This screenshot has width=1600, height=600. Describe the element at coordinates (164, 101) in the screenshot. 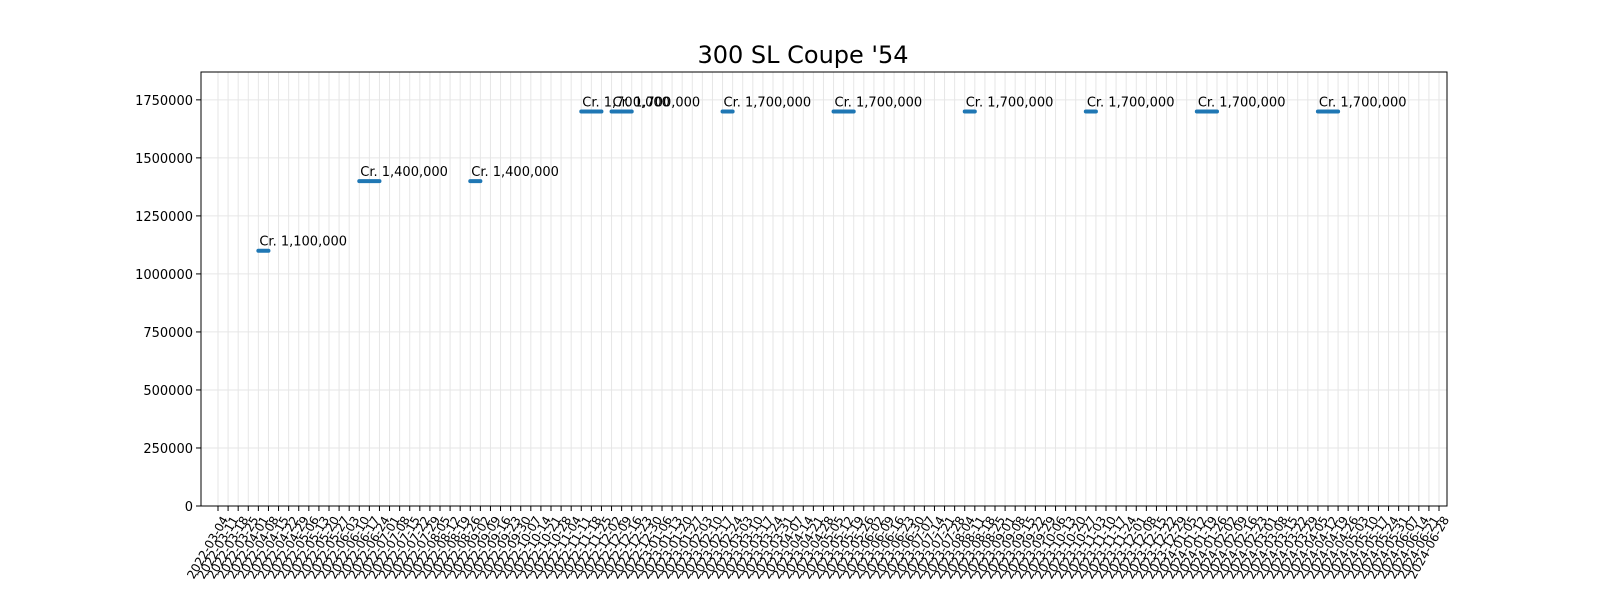

I see `y-tick-label: 1750000` at that location.